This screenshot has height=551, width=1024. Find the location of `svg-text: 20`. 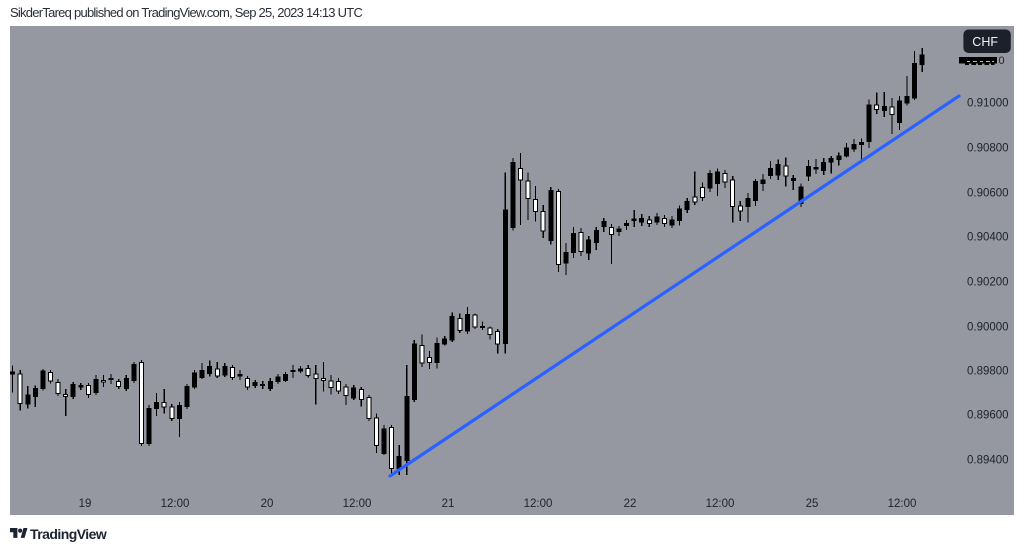

svg-text: 20 is located at coordinates (267, 504).